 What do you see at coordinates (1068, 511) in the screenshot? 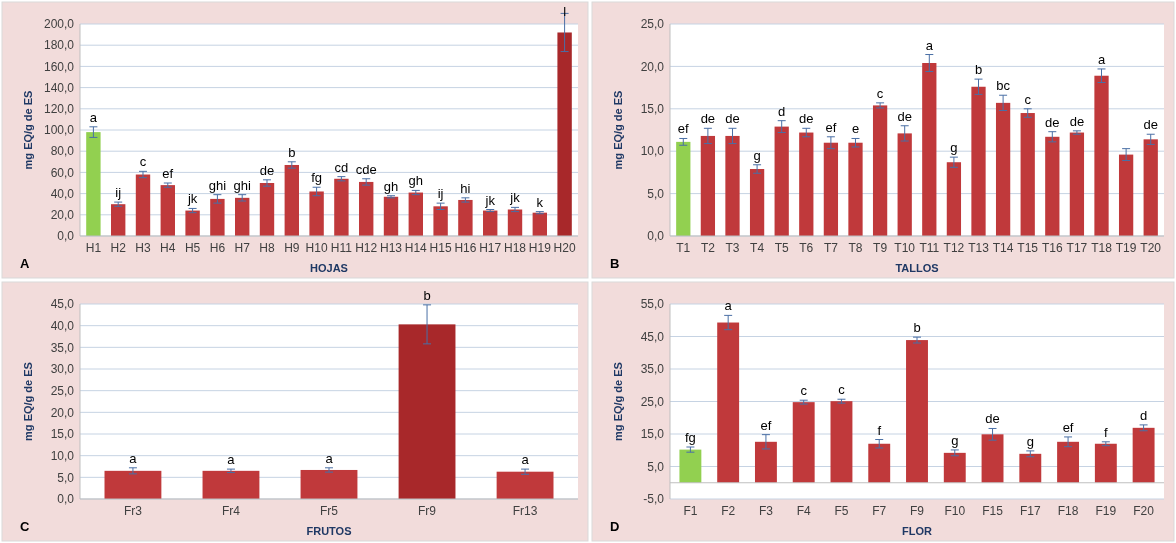
I see `x-tick-label: F18` at bounding box center [1068, 511].